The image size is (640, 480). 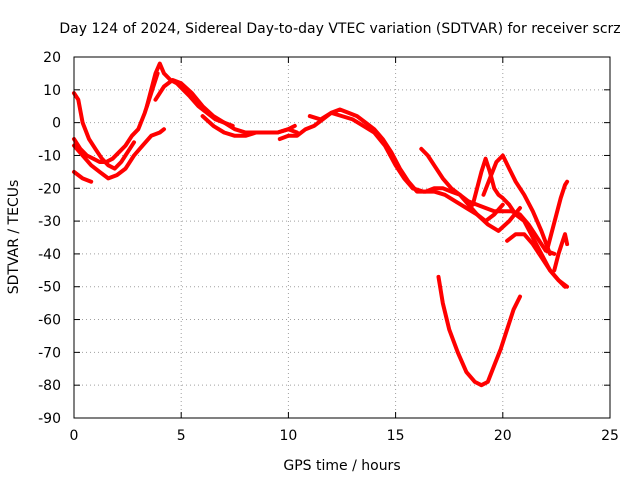 What do you see at coordinates (49, 255) in the screenshot?
I see `y-tick-label: -40` at bounding box center [49, 255].